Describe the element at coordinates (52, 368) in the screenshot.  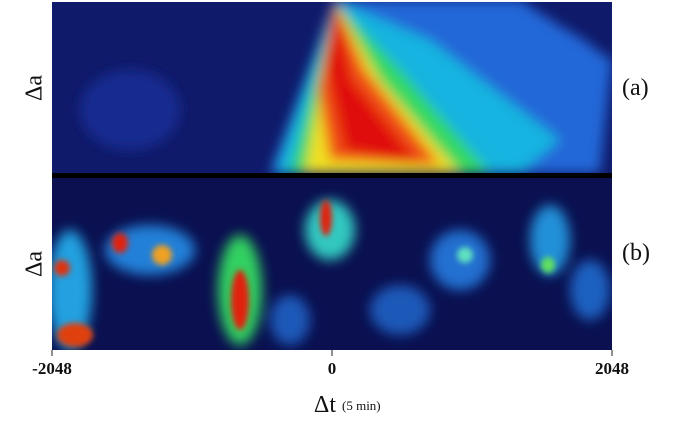
I see `x-tick-label: -2048` at that location.